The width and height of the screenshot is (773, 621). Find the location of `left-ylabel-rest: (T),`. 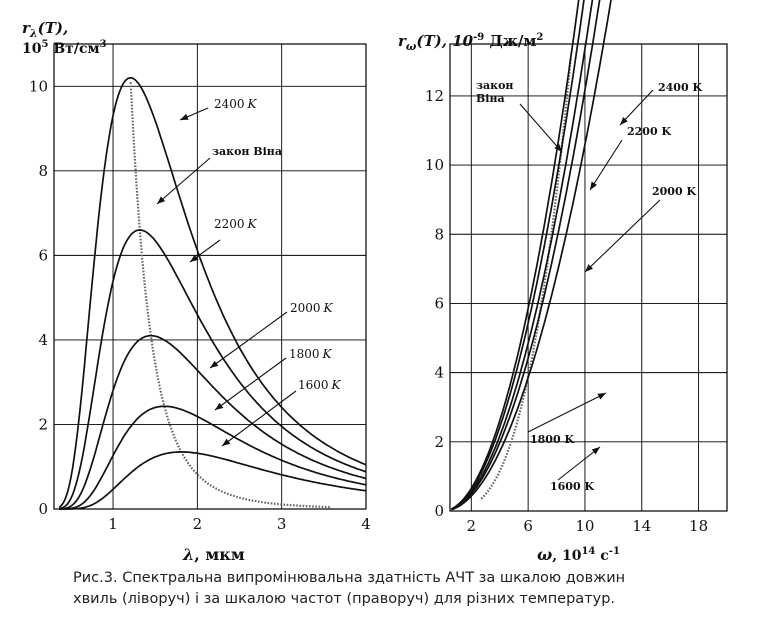

left-ylabel-rest: (T), is located at coordinates (53, 28).